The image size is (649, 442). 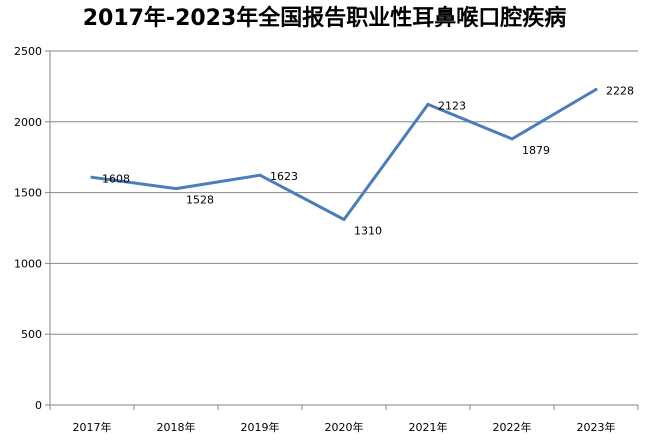 I want to click on y-tick-label: 1500, so click(x=28, y=193).